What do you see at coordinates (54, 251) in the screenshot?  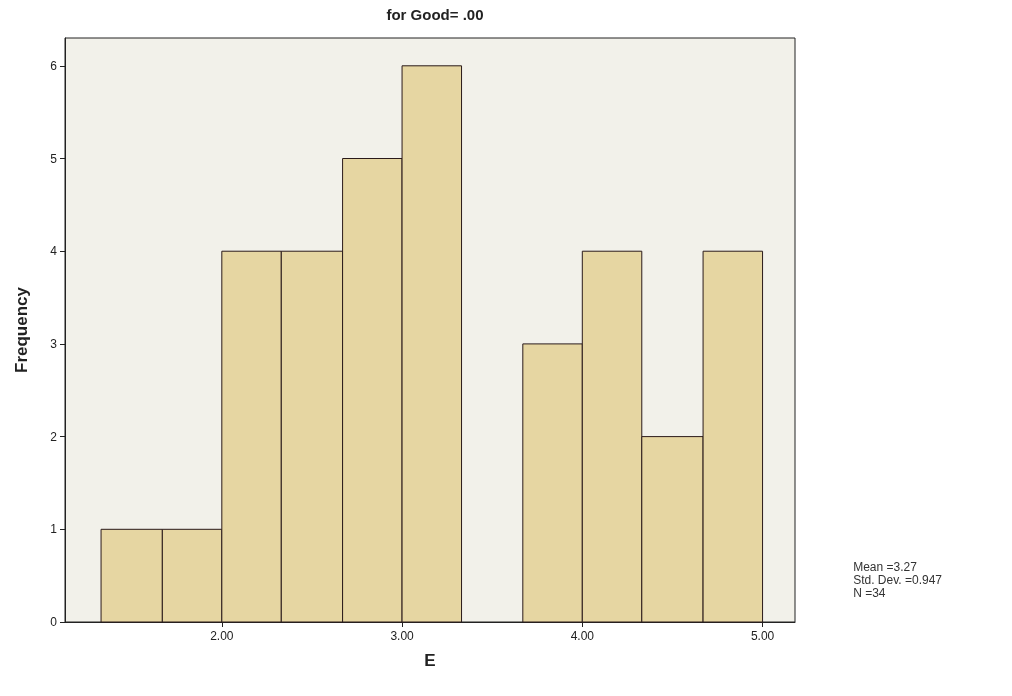 I see `y-tick-label: 4` at bounding box center [54, 251].